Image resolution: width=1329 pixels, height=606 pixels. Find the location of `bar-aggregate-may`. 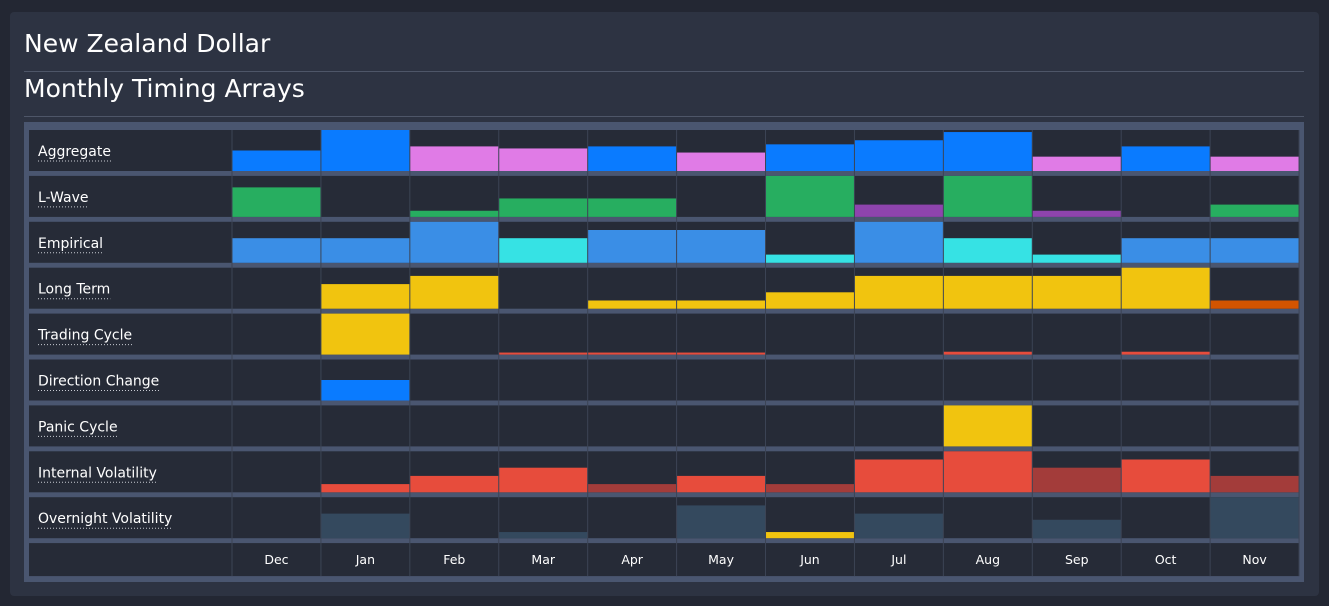

bar-aggregate-may is located at coordinates (721, 161).